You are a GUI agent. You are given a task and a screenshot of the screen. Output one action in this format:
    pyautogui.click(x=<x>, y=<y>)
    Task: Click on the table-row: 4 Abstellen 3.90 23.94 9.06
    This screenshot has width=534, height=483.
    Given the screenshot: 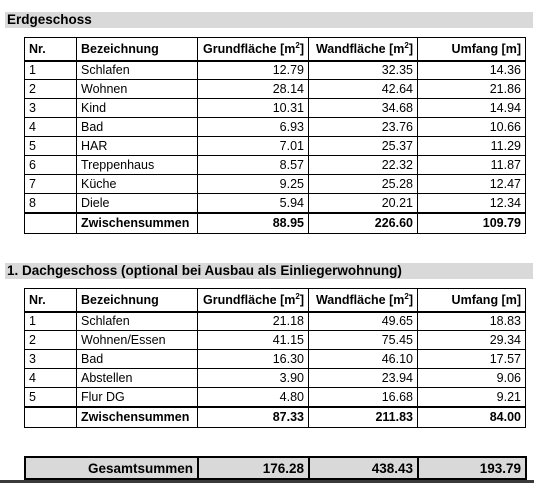 What is the action you would take?
    pyautogui.click(x=275, y=378)
    